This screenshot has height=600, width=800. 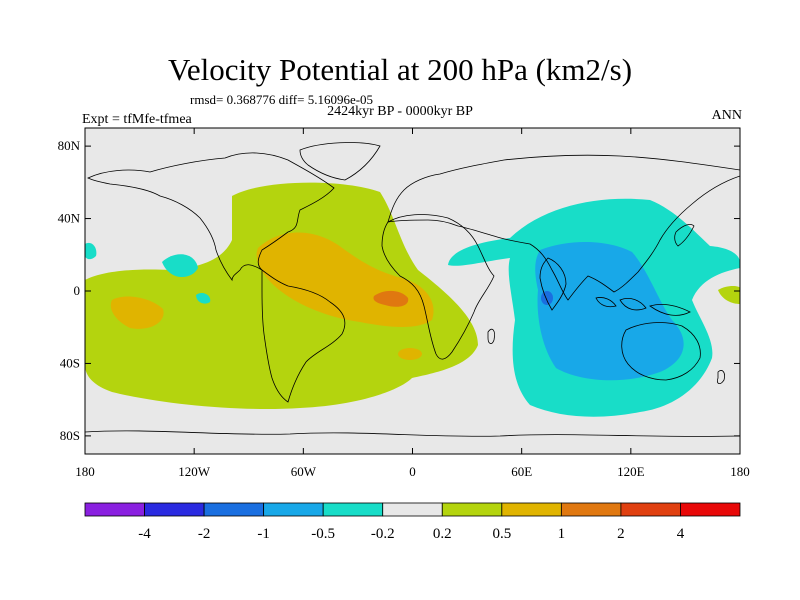 I want to click on colorbar-label: 2, so click(x=621, y=534).